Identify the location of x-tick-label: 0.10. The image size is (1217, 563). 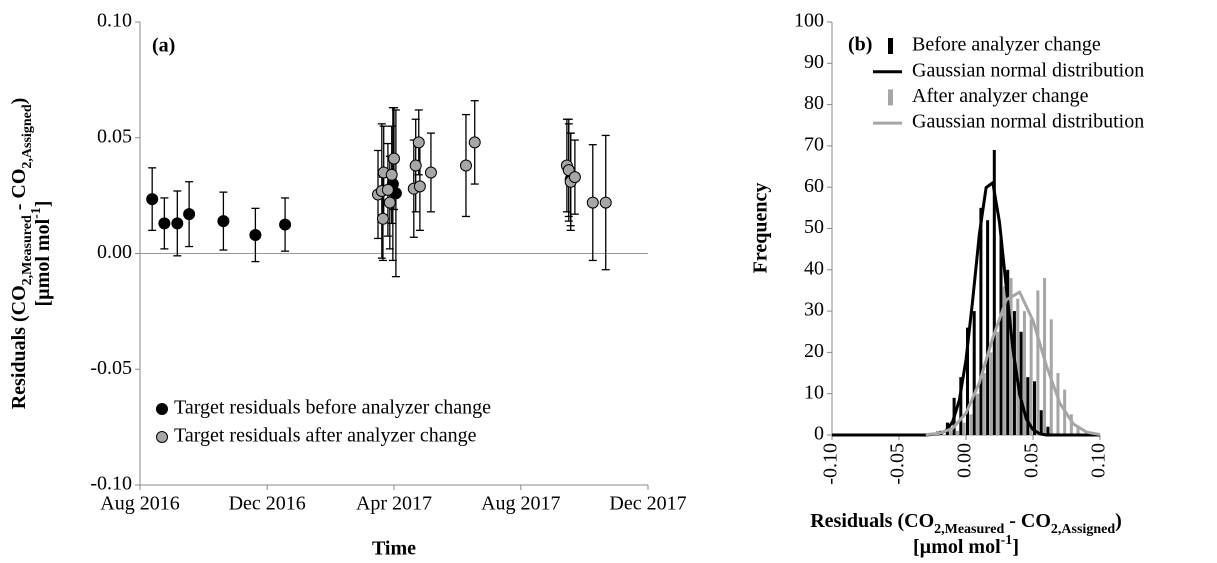
(1099, 460).